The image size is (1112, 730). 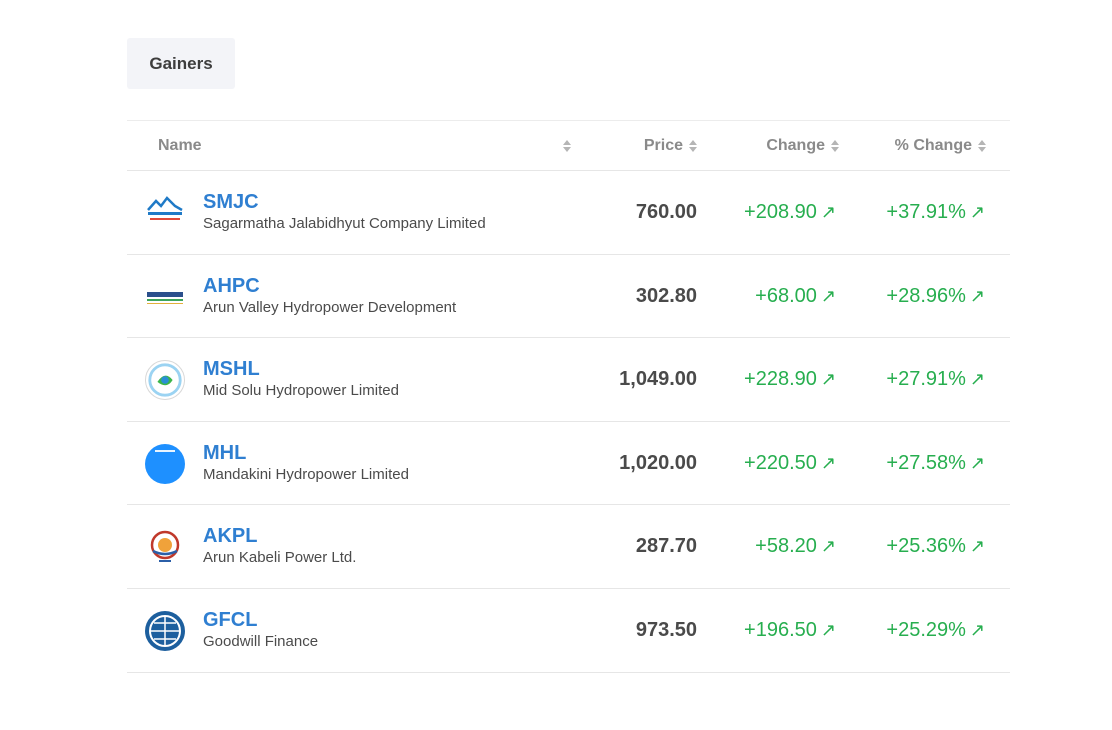 What do you see at coordinates (926, 629) in the screenshot?
I see `percent-change-value: +25.29%` at bounding box center [926, 629].